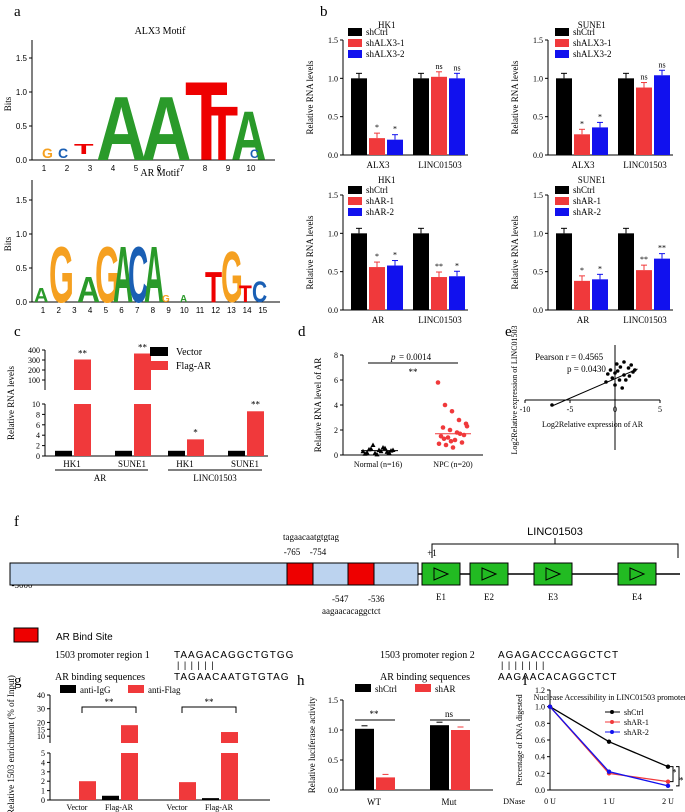 The image size is (685, 812). I want to click on exon-E3, so click(553, 574).